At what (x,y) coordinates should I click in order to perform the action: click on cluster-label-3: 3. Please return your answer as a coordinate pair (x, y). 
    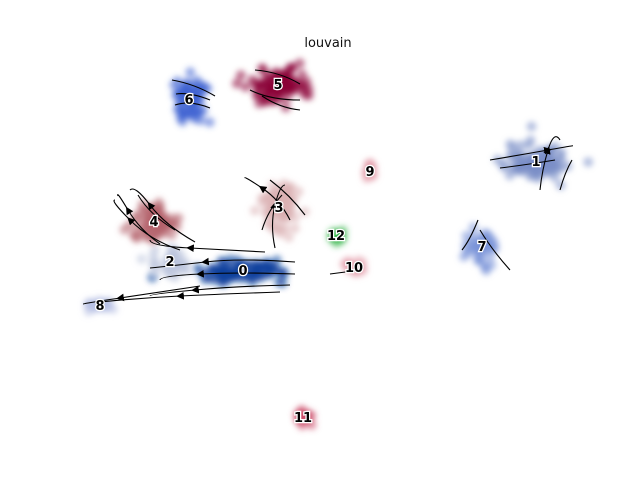
    Looking at the image, I should click on (278, 208).